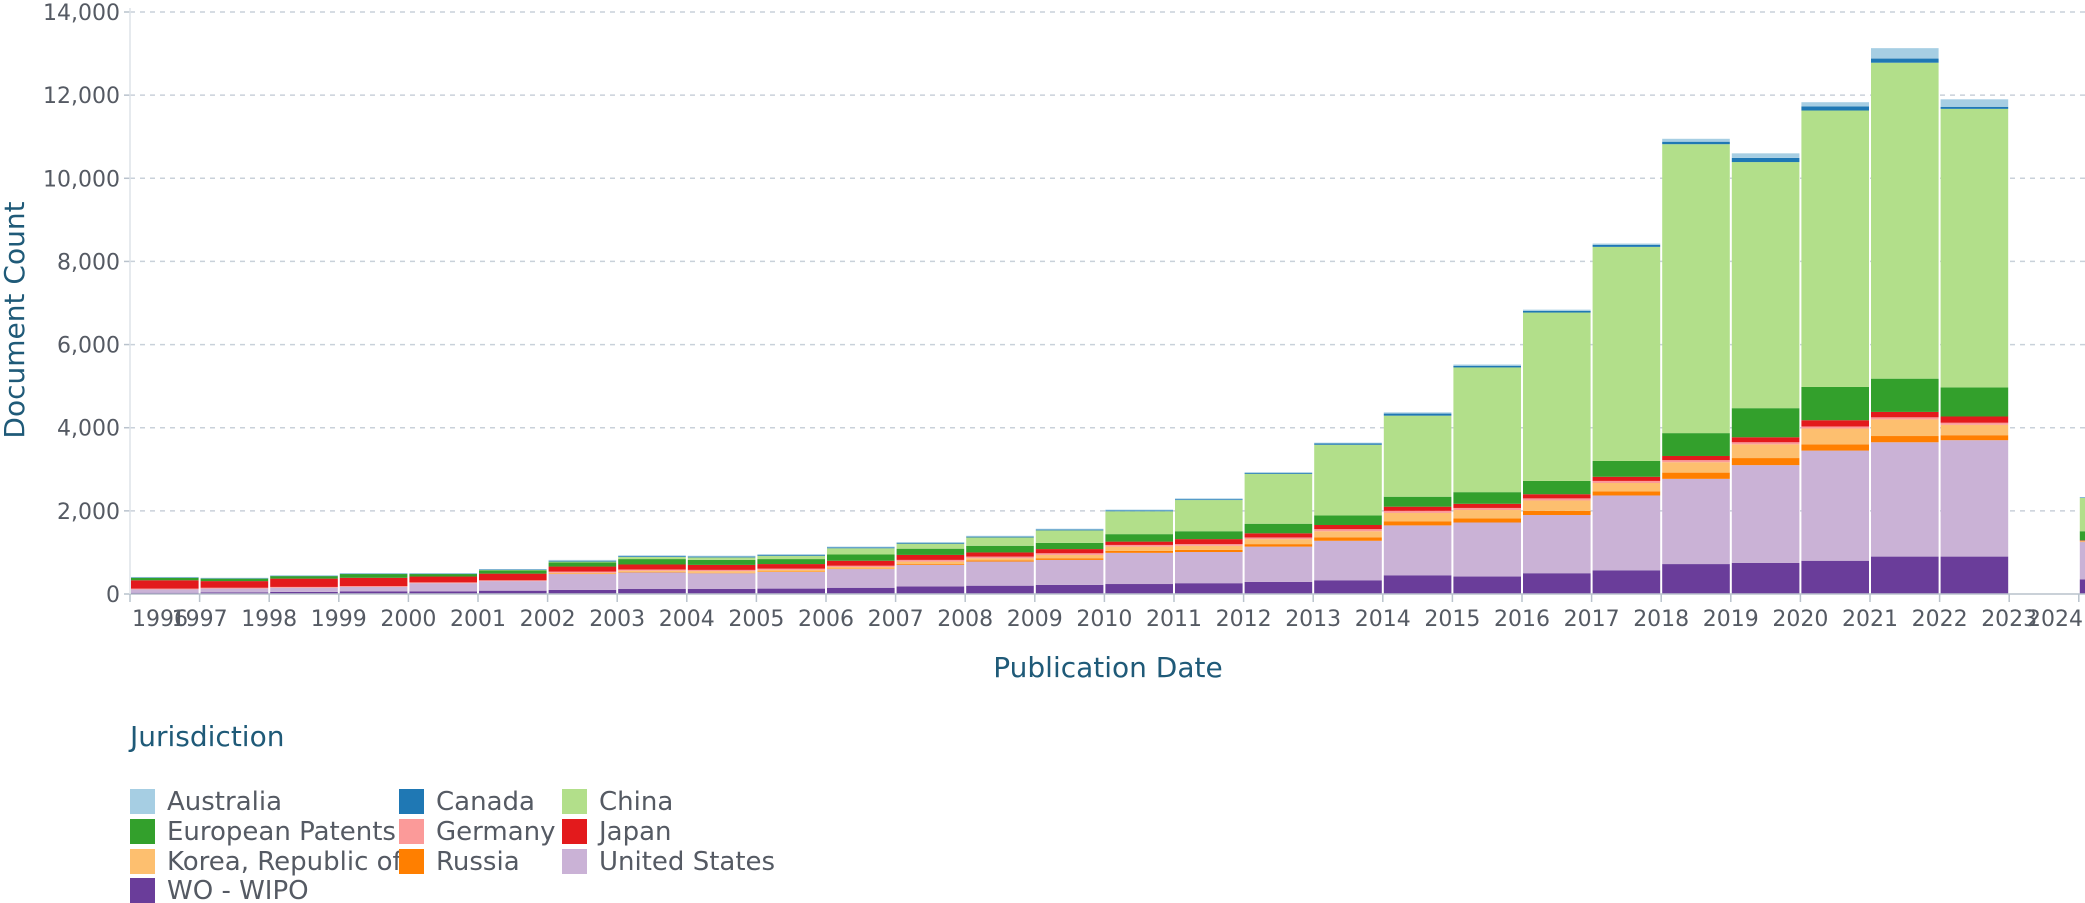 The height and width of the screenshot is (903, 2085). What do you see at coordinates (1174, 619) in the screenshot?
I see `x-tick-label: 2011` at bounding box center [1174, 619].